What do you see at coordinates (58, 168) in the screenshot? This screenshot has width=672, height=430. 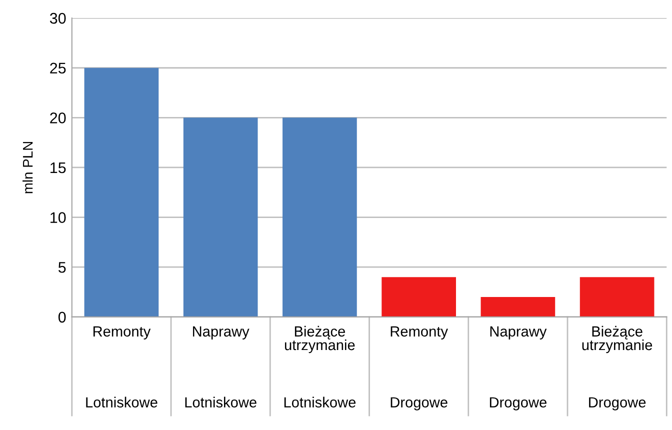 I see `y-tick-label: 15` at bounding box center [58, 168].